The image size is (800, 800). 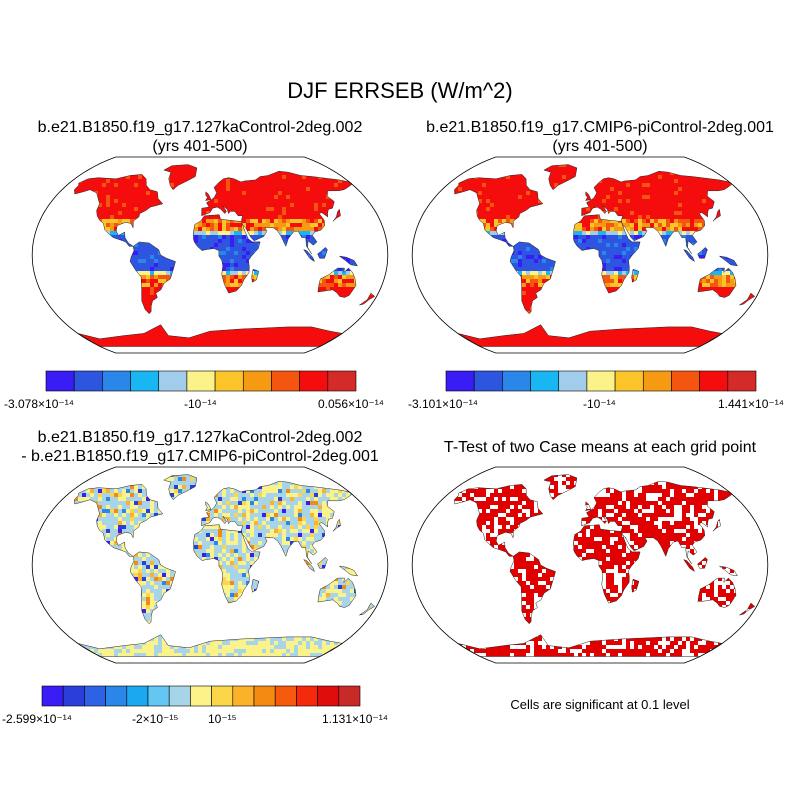 I want to click on panel-4-map, so click(x=590, y=565).